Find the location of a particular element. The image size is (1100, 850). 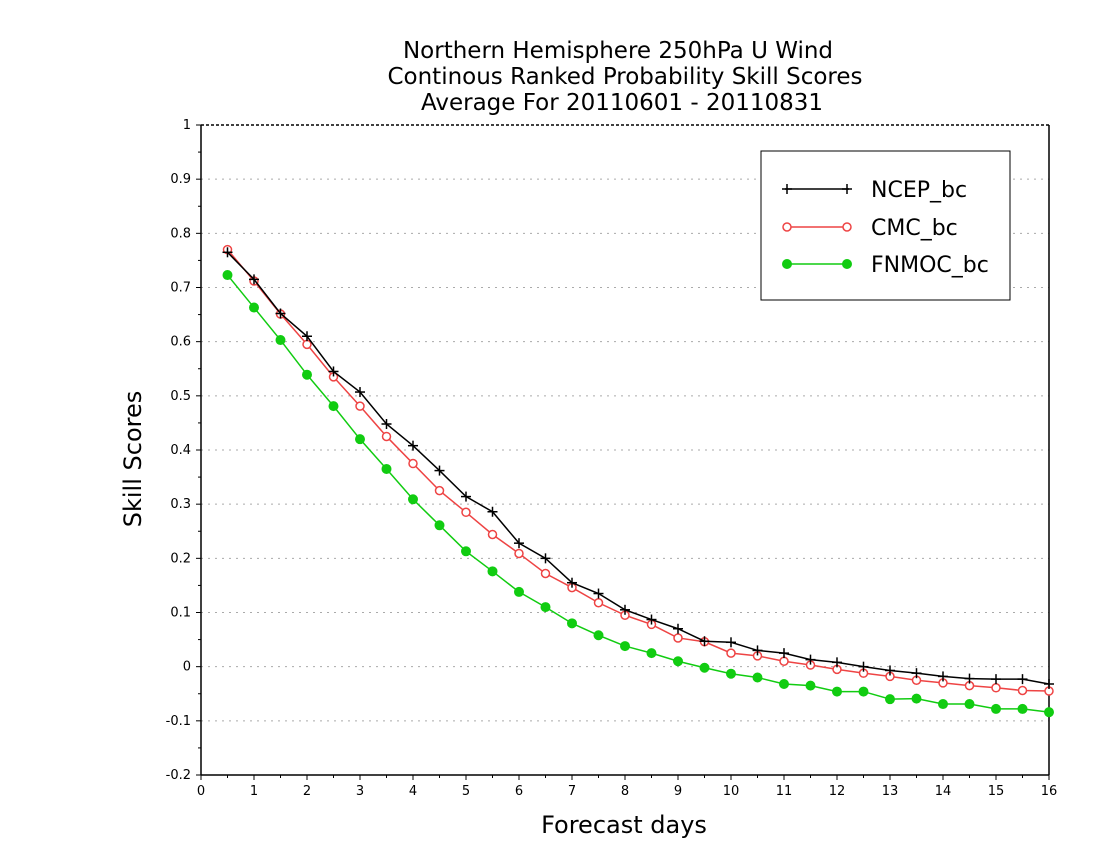

x-axis-ticks: 0 1 2 3 4 5 6 7 8 9 10 11 12 13 14 15 16 is located at coordinates (627, 787).